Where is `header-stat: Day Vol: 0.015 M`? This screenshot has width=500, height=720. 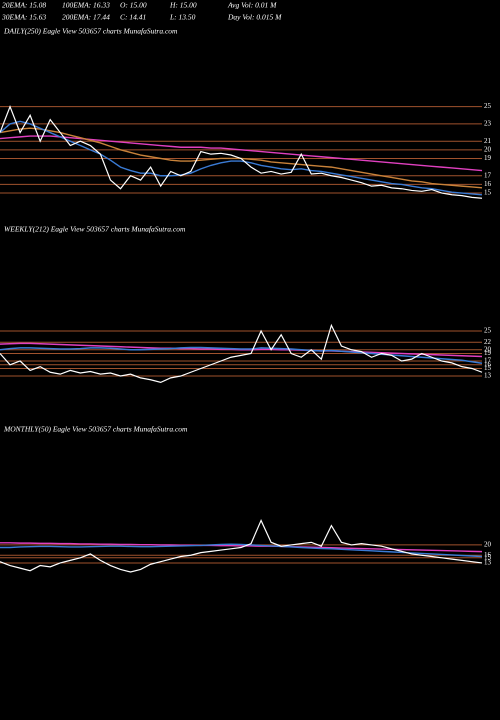 header-stat: Day Vol: 0.015 M is located at coordinates (254, 17).